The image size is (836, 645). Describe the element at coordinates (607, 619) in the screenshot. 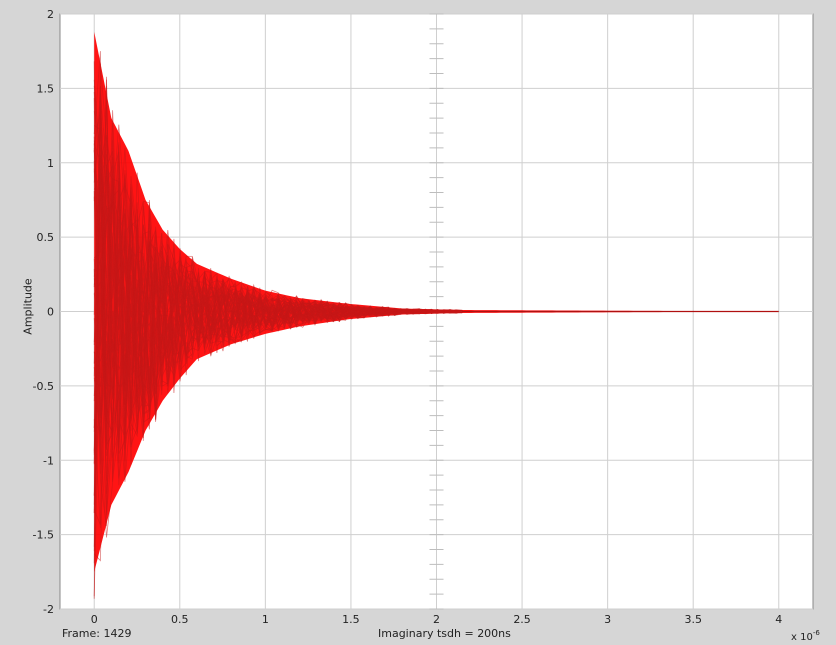

I see `x-tick-label: 3` at that location.